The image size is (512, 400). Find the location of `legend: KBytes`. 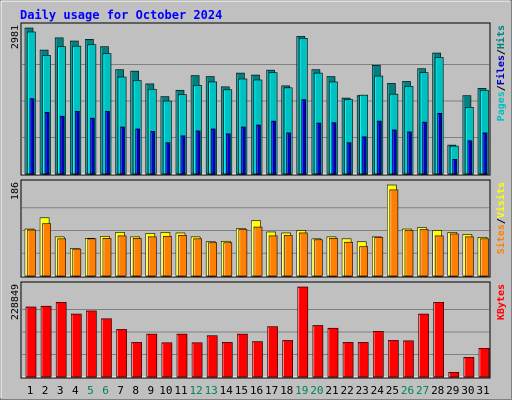

legend: KBytes is located at coordinates (501, 302).